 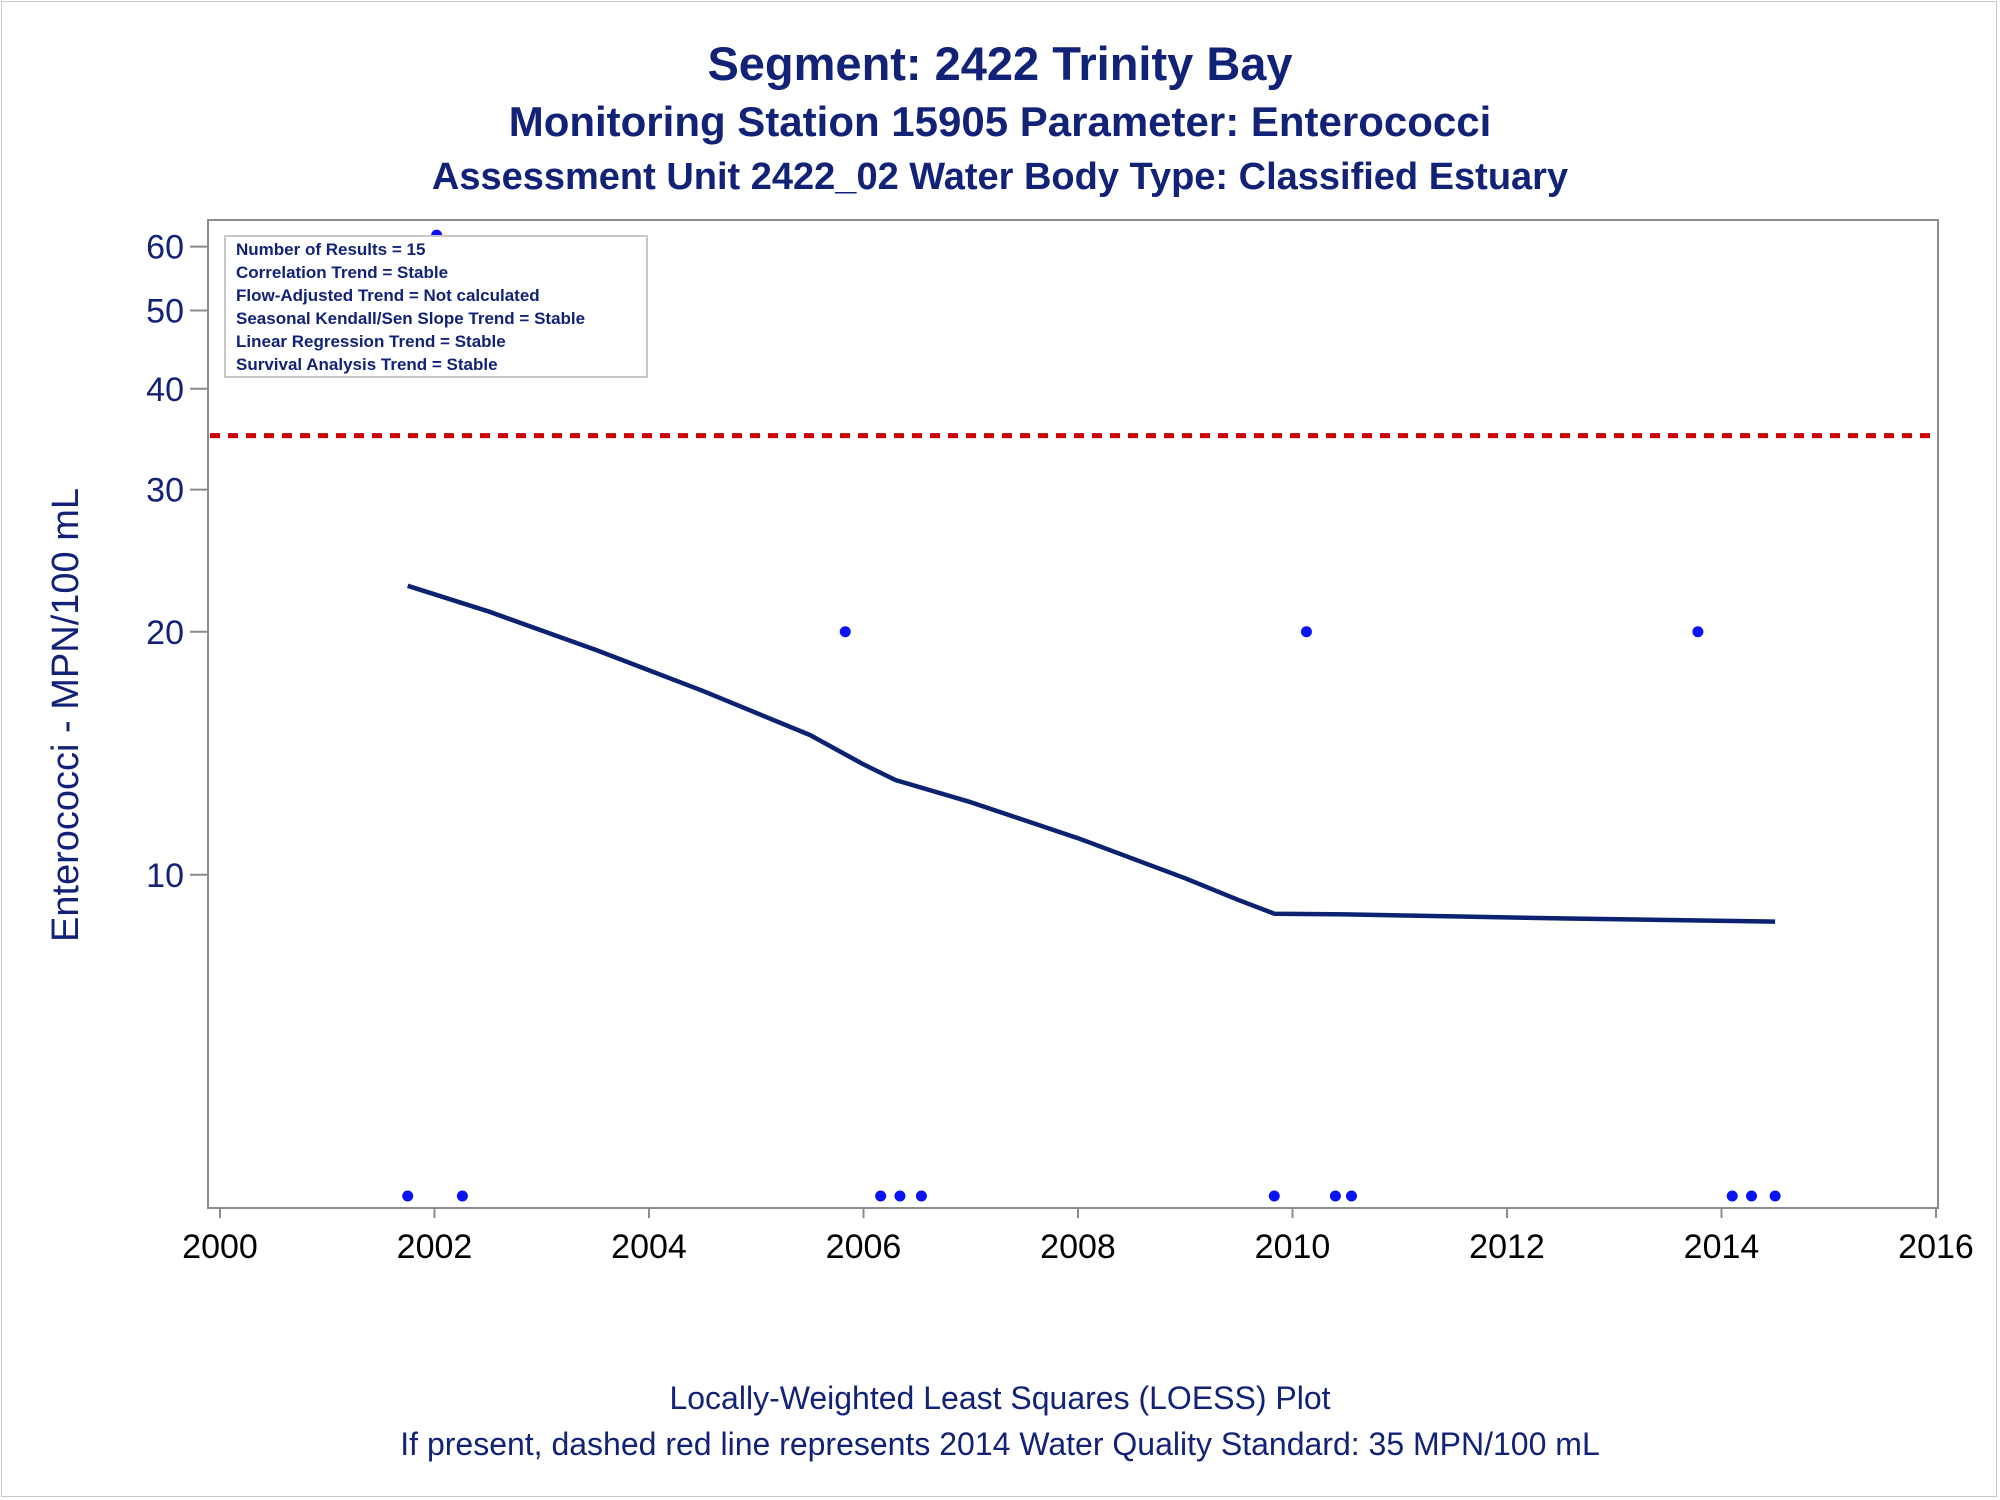 What do you see at coordinates (371, 341) in the screenshot?
I see `info-line-linear-regression: Linear Regression Trend = Stable` at bounding box center [371, 341].